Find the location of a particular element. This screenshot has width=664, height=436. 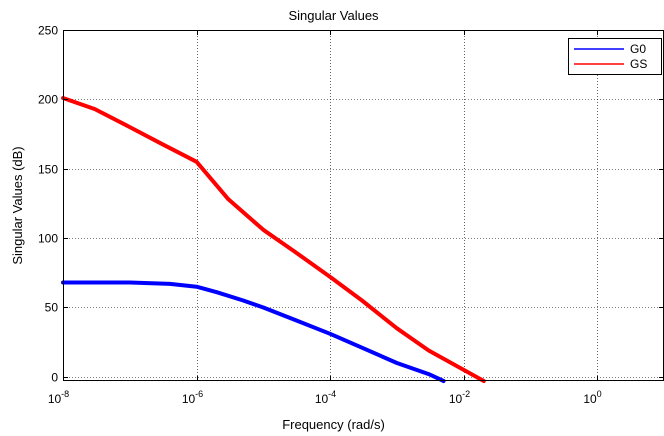

x-tick-labels: 10⁻⁸ 10⁻⁶ 10⁻⁴ 10⁻² 10⁰ is located at coordinates (325, 397).